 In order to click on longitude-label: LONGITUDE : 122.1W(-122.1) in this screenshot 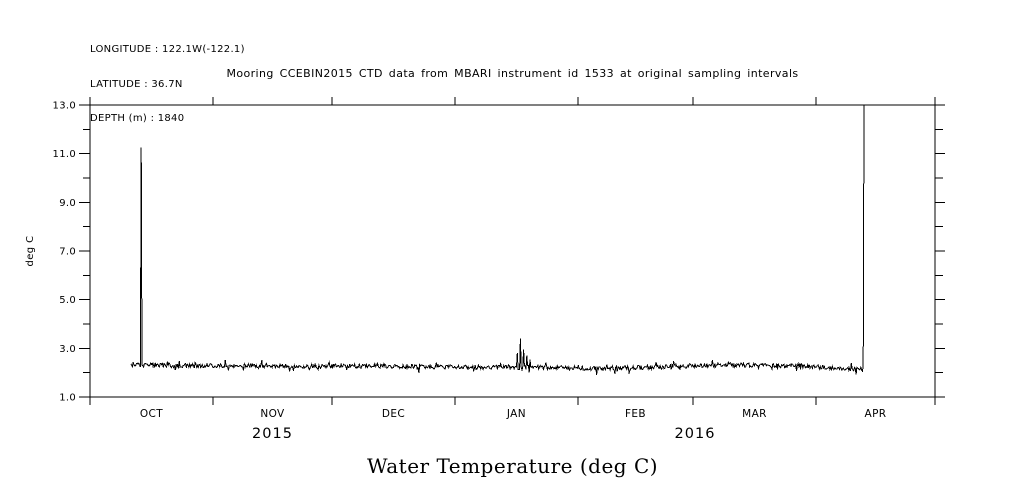, I will do `click(167, 49)`.